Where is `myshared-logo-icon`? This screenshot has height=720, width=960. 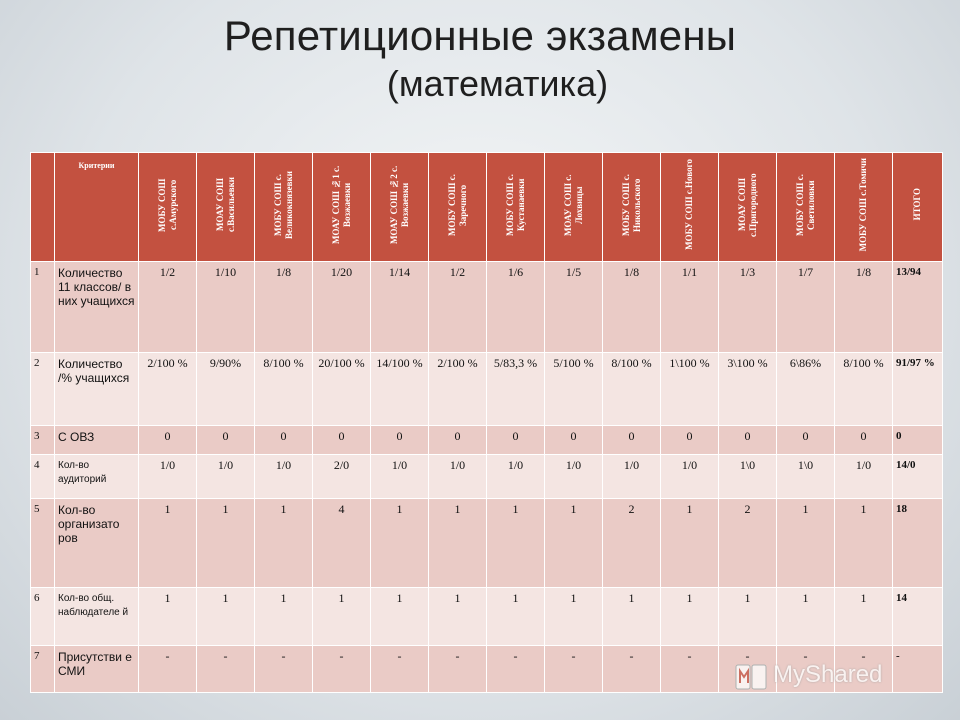
myshared-logo-icon is located at coordinates (751, 677).